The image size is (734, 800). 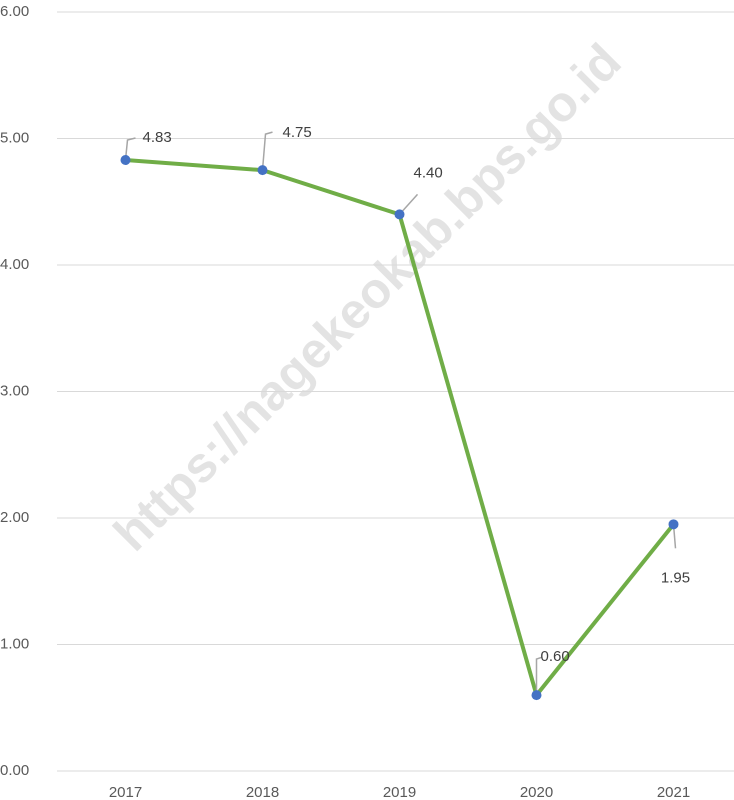 I want to click on y-tick-label: 4.00, so click(x=14, y=264).